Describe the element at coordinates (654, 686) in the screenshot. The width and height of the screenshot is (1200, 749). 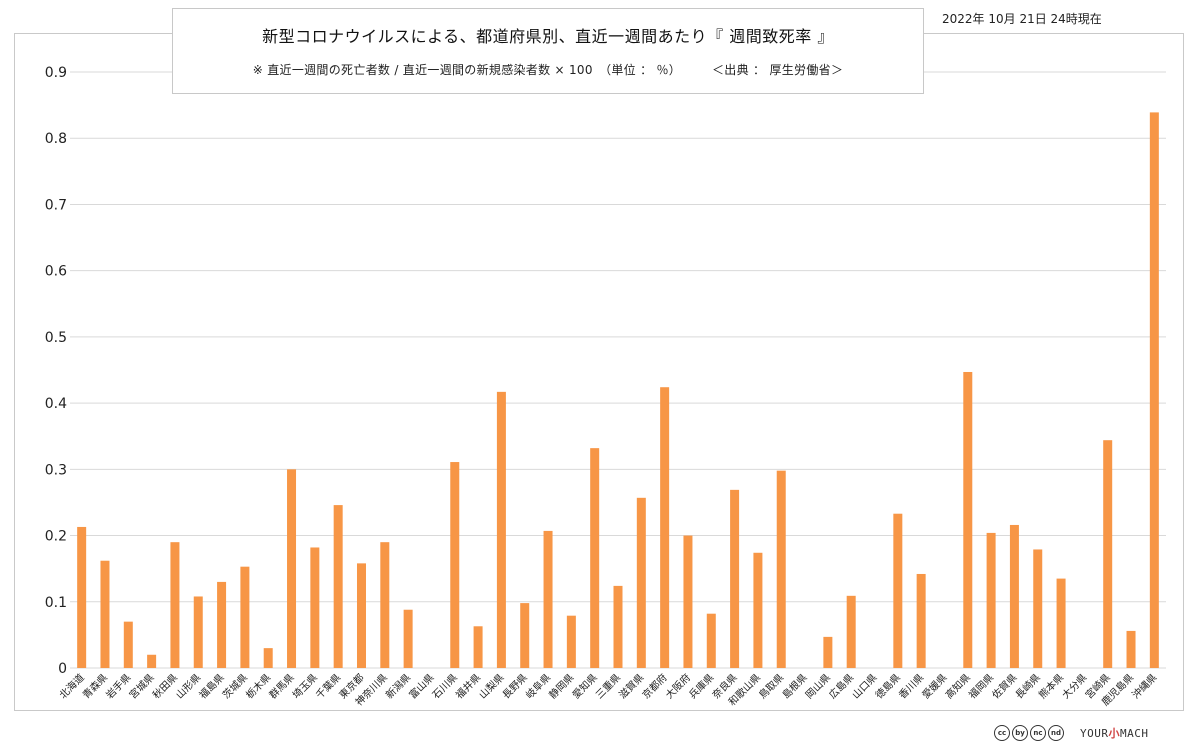
I see `x-tick-label: 京都府` at that location.